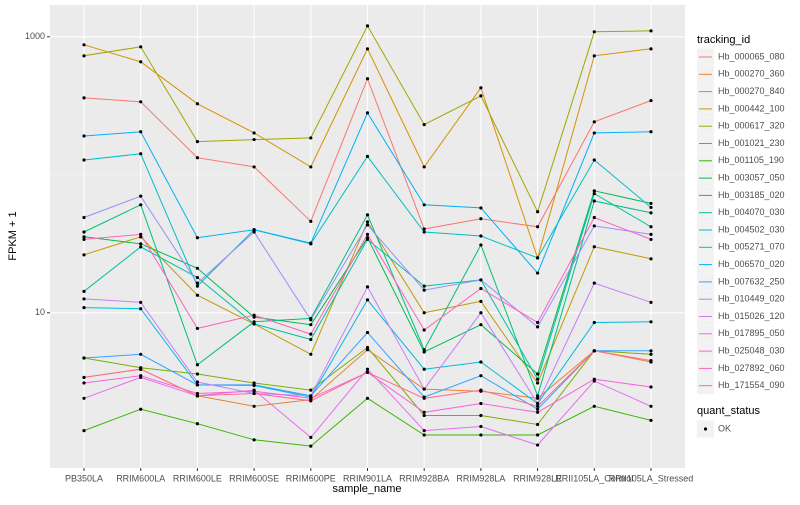 Image resolution: width=800 pixels, height=505 pixels. What do you see at coordinates (424, 478) in the screenshot?
I see `x-tick-label: RRIM928BA` at bounding box center [424, 478].